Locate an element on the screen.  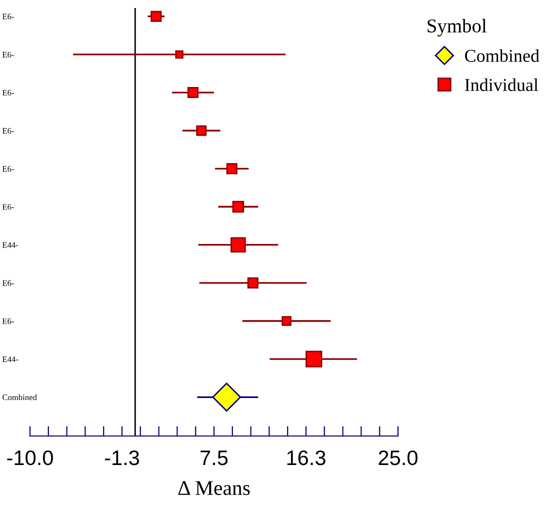
legend-title: Symbol is located at coordinates (457, 27).